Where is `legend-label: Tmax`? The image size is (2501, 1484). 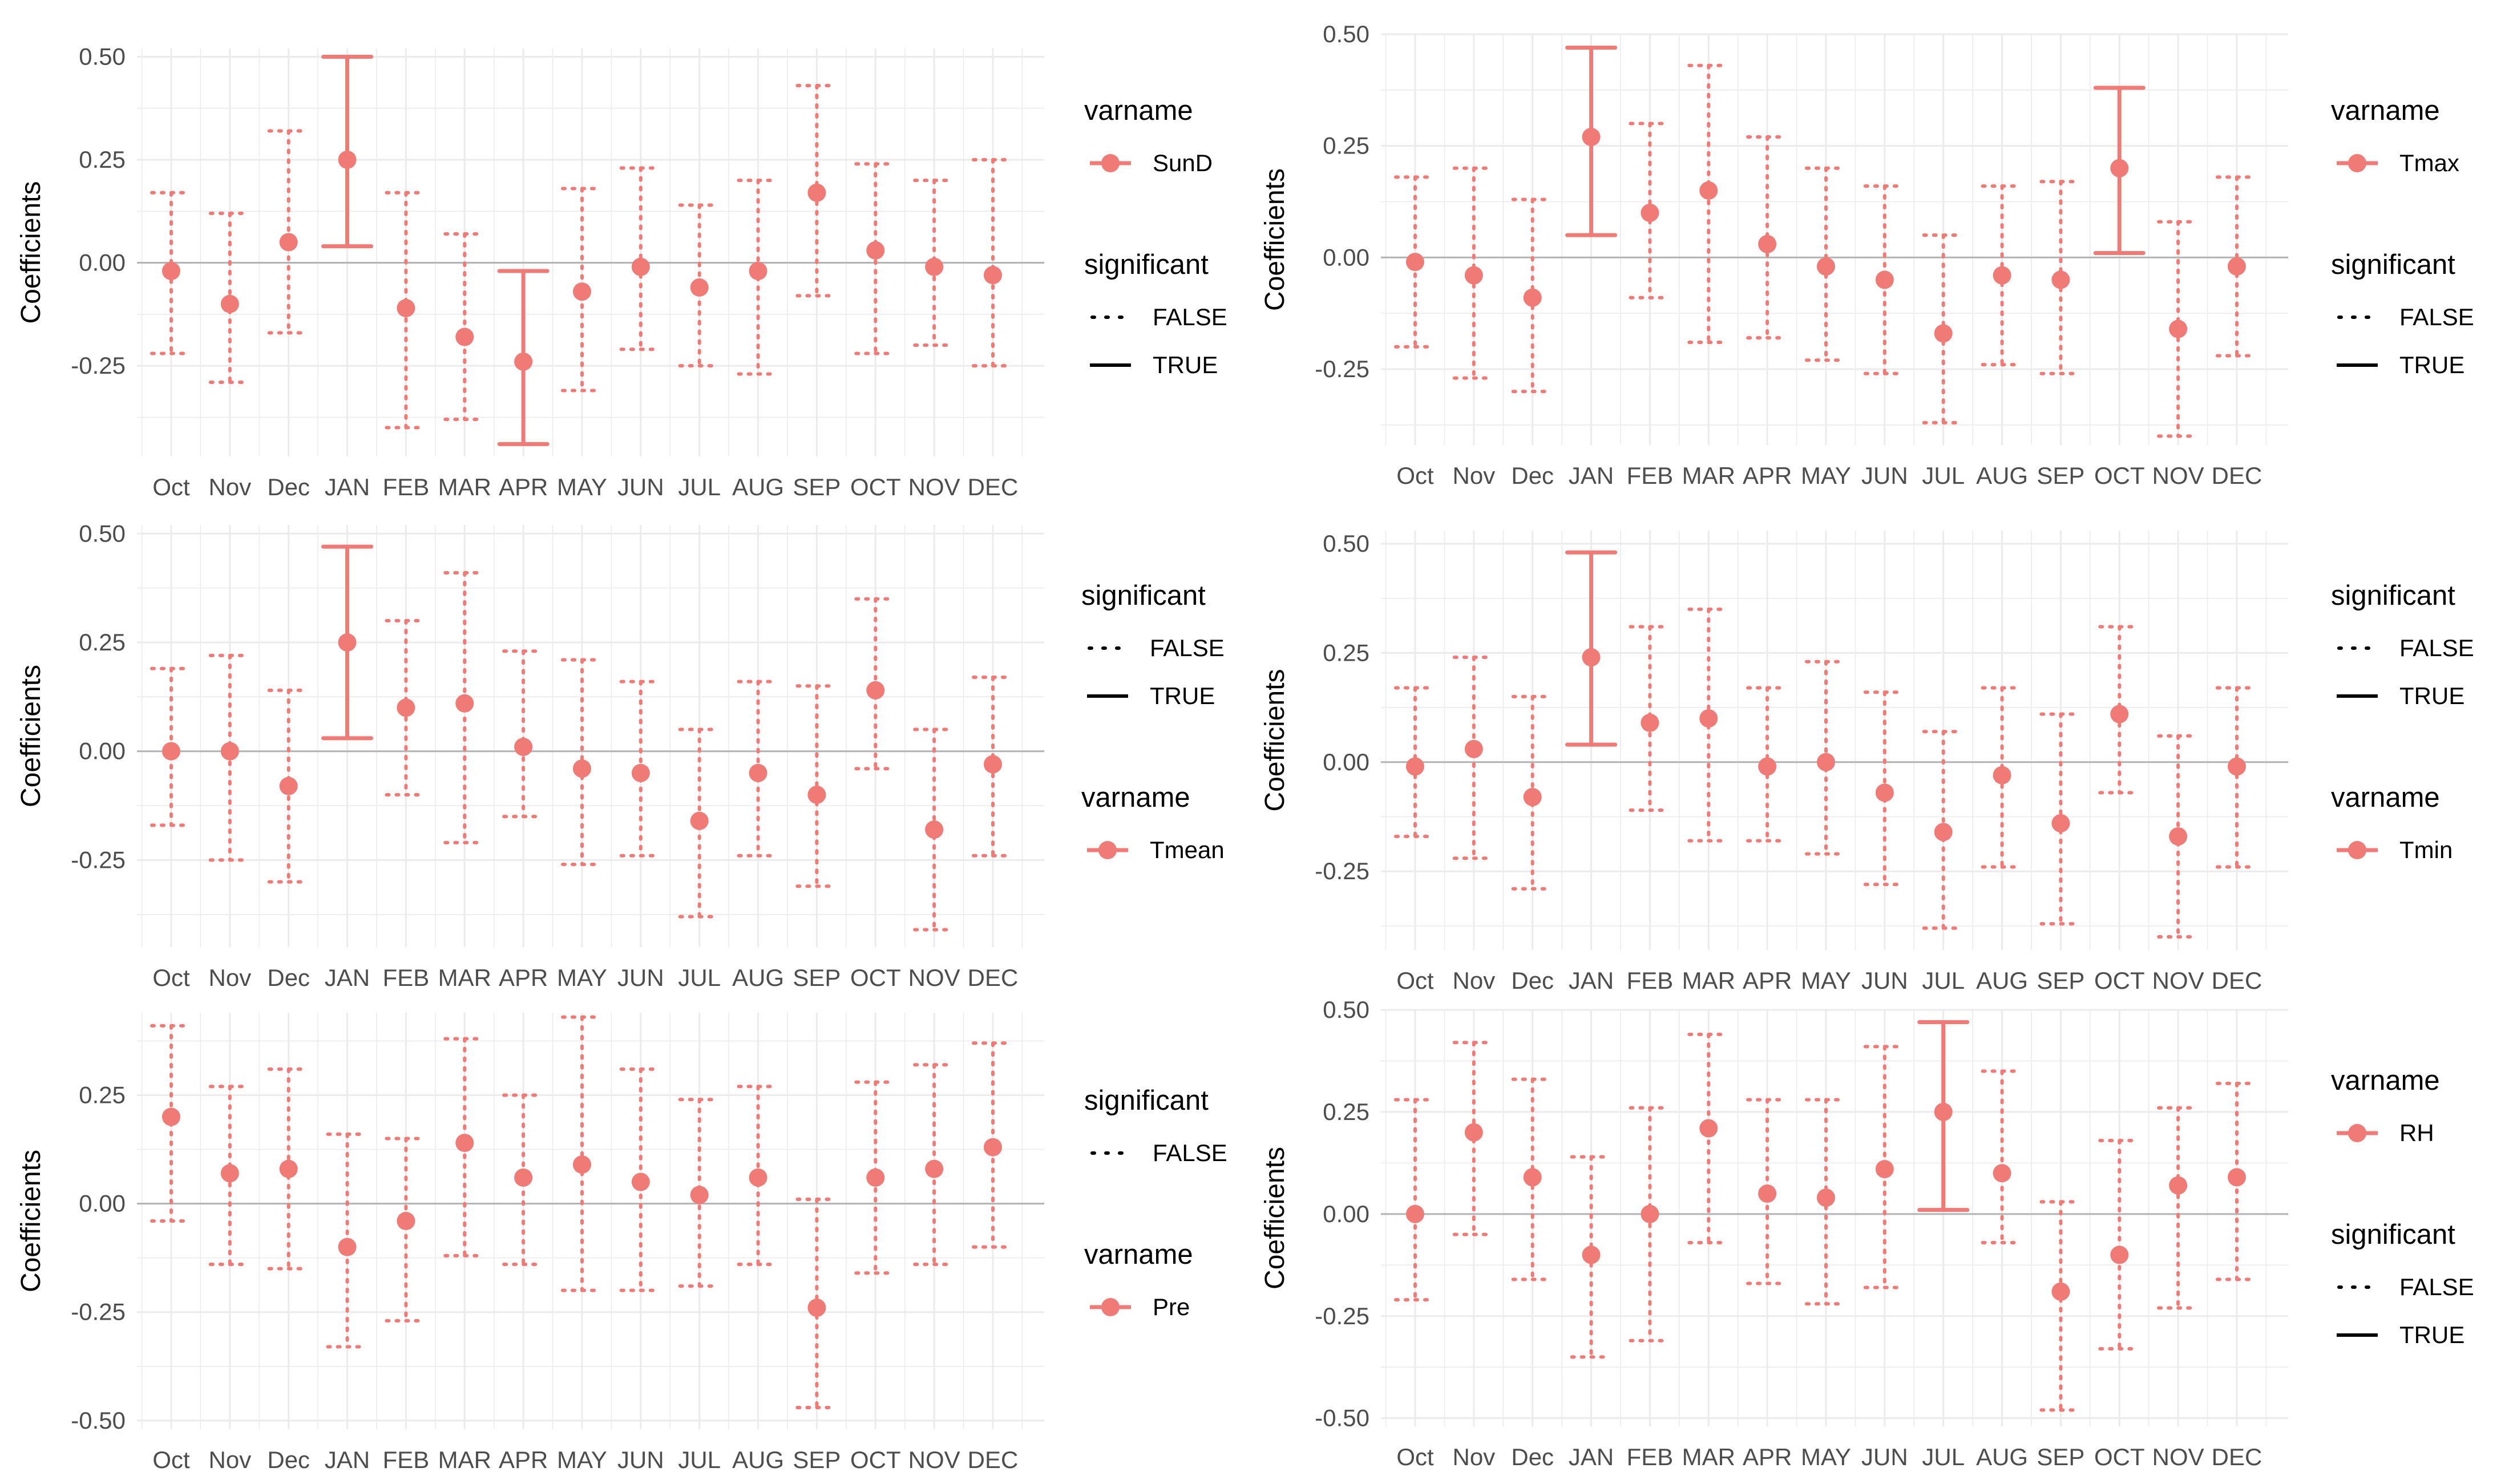 legend-label: Tmax is located at coordinates (2429, 162).